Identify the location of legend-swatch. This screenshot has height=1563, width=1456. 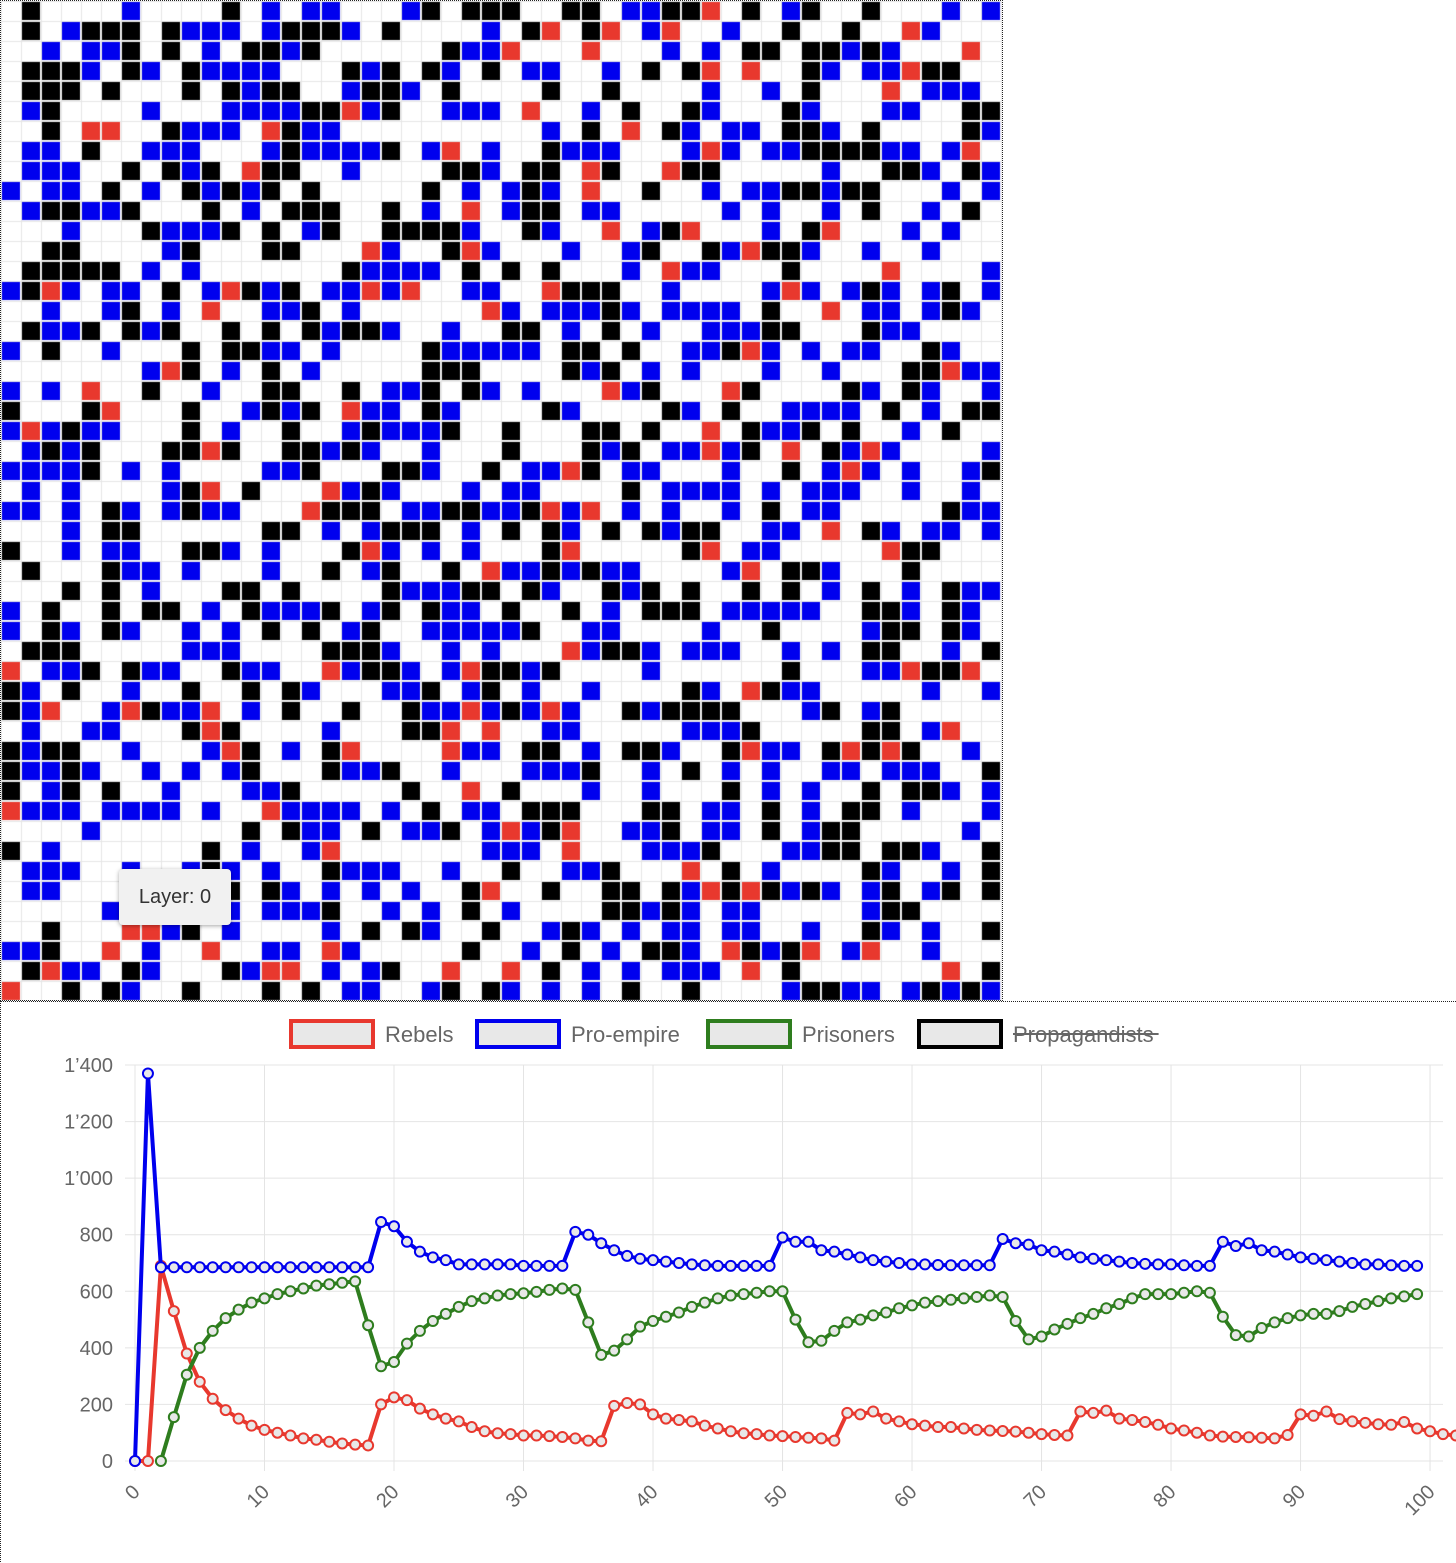
(332, 1034).